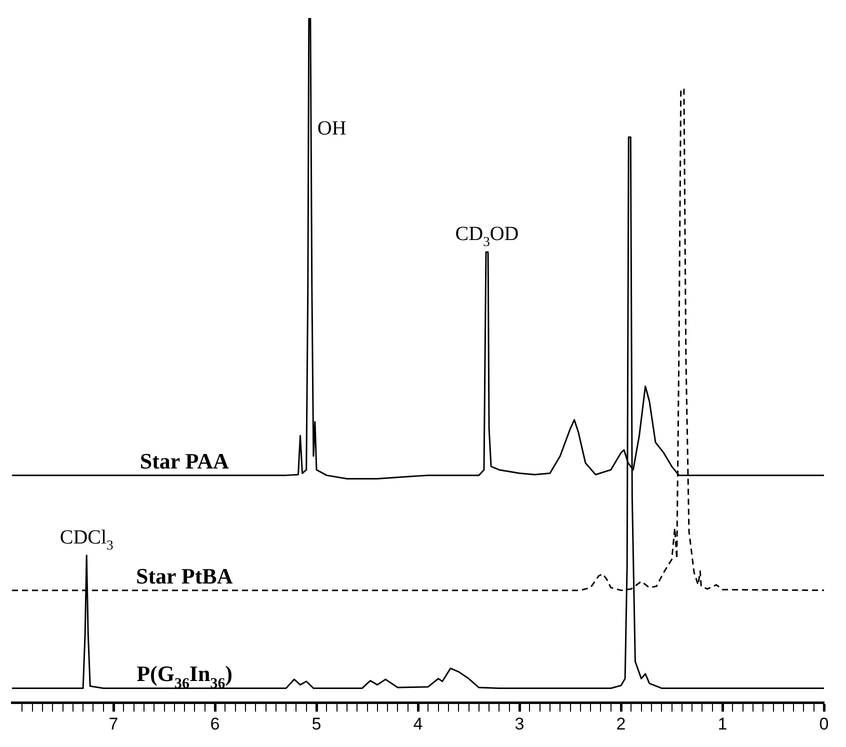  Describe the element at coordinates (824, 724) in the screenshot. I see `x-tick-label: 0` at that location.